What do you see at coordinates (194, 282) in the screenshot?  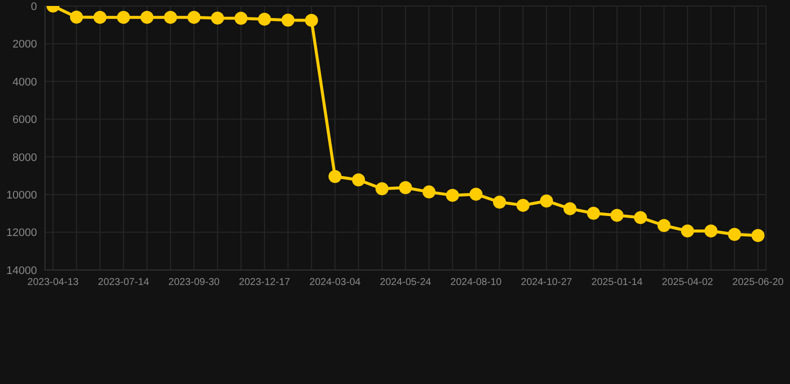 I see `x-tick-label: 2023-09-30` at bounding box center [194, 282].